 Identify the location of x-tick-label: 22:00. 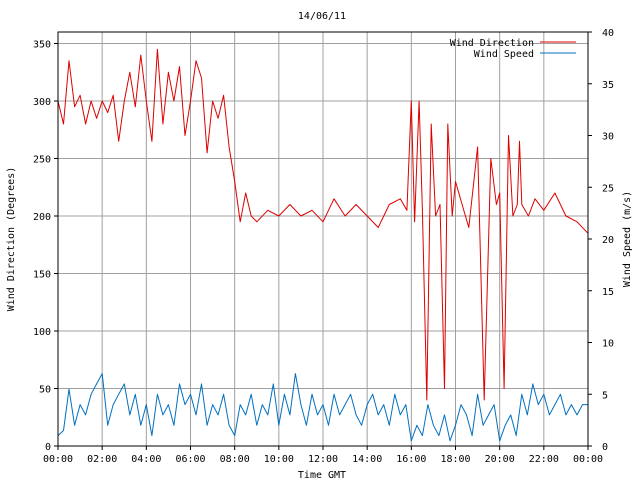
(544, 459).